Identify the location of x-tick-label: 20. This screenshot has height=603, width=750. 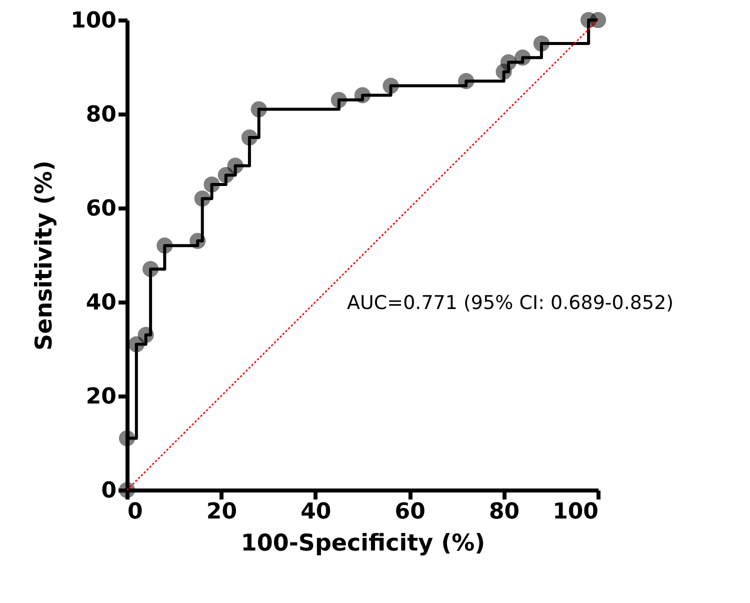
(222, 512).